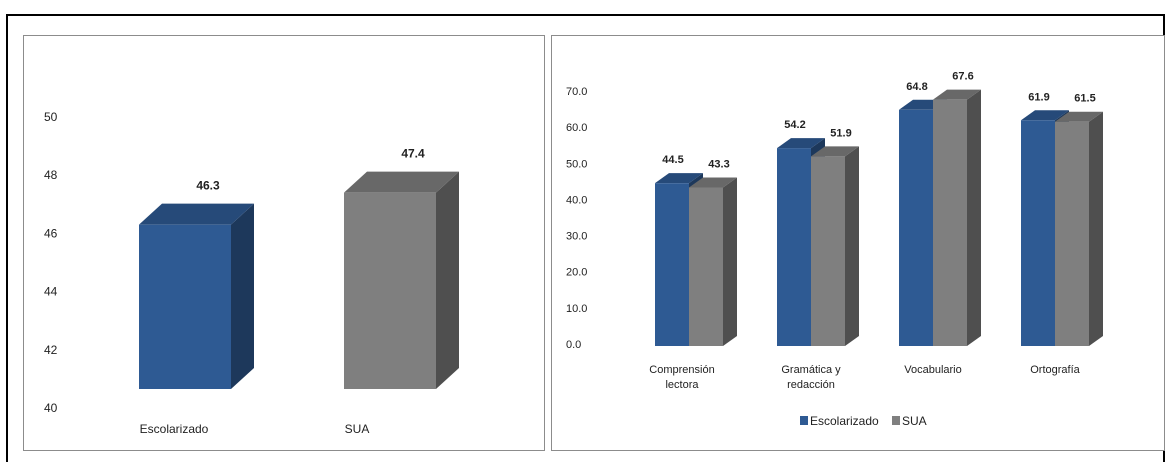 This screenshot has width=1175, height=465. What do you see at coordinates (914, 421) in the screenshot?
I see `legend-label: SUA` at bounding box center [914, 421].